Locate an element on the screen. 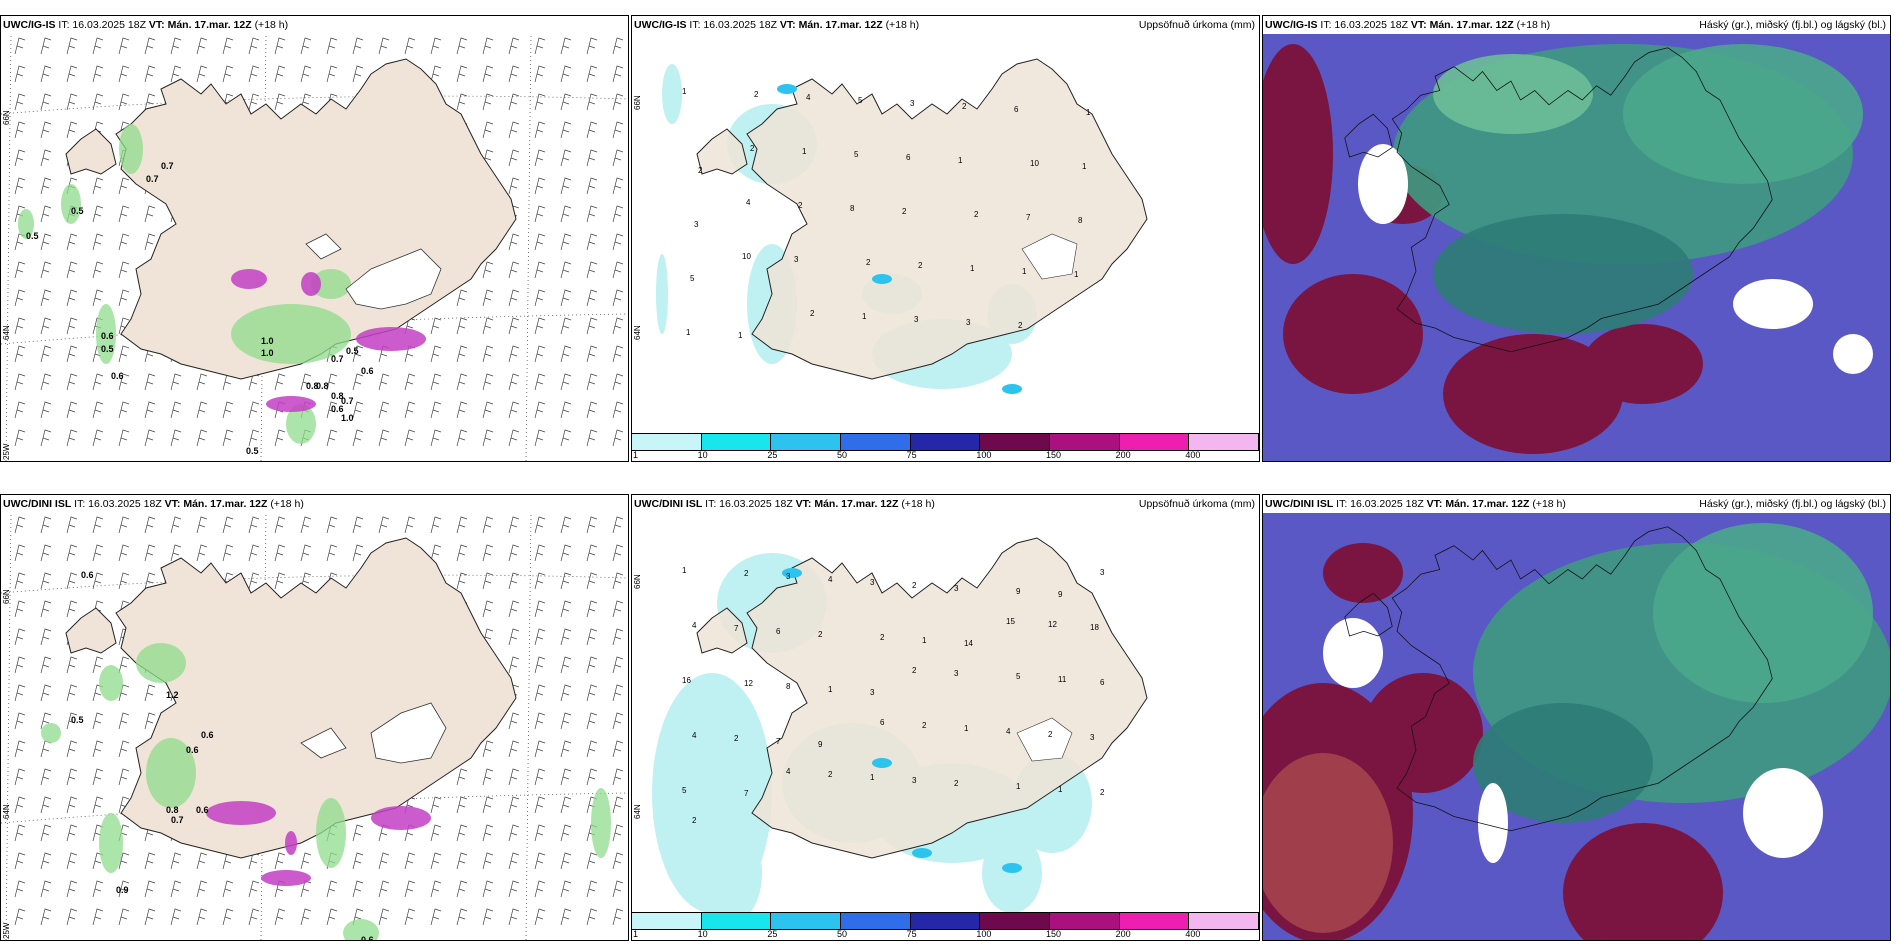 The width and height of the screenshot is (1900, 950). precip-value: 7 is located at coordinates (736, 628).